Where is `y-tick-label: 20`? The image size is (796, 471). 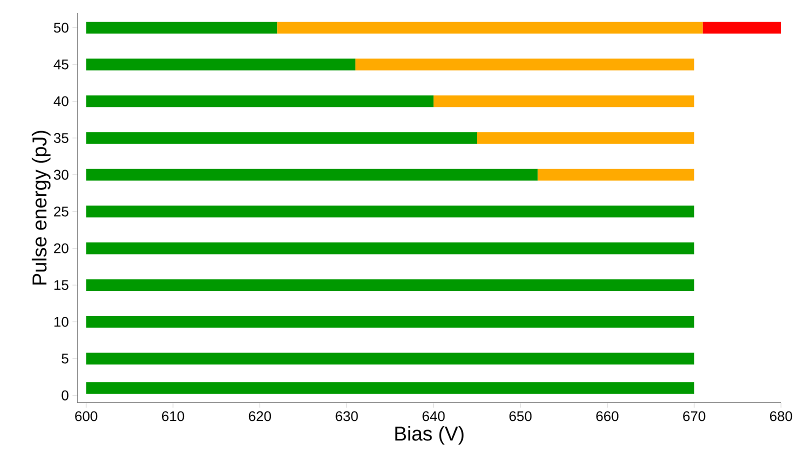
y-tick-label: 20 is located at coordinates (61, 249).